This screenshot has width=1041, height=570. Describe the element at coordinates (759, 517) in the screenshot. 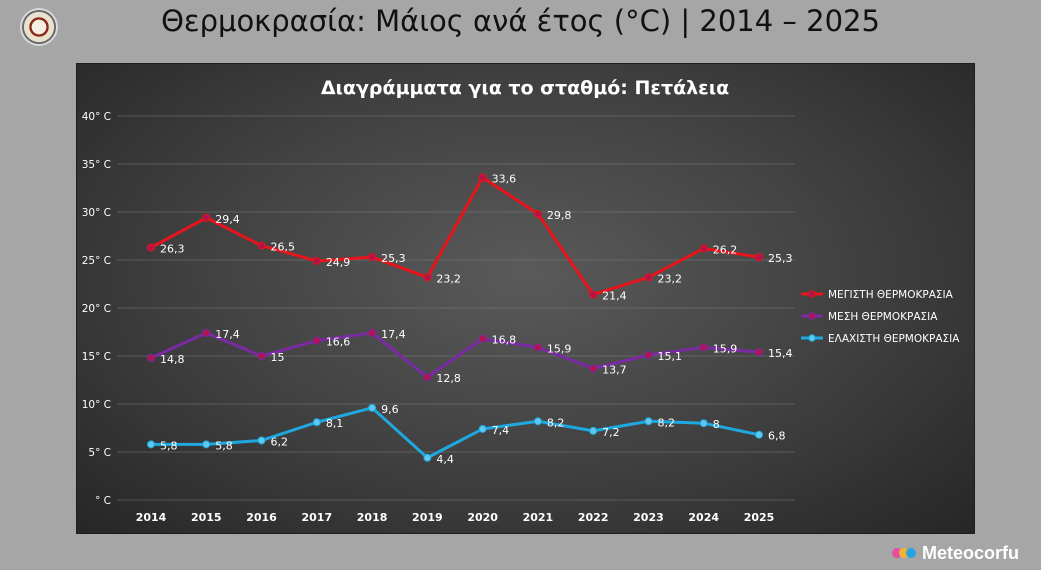

I see `x-tick-label: 2025` at that location.